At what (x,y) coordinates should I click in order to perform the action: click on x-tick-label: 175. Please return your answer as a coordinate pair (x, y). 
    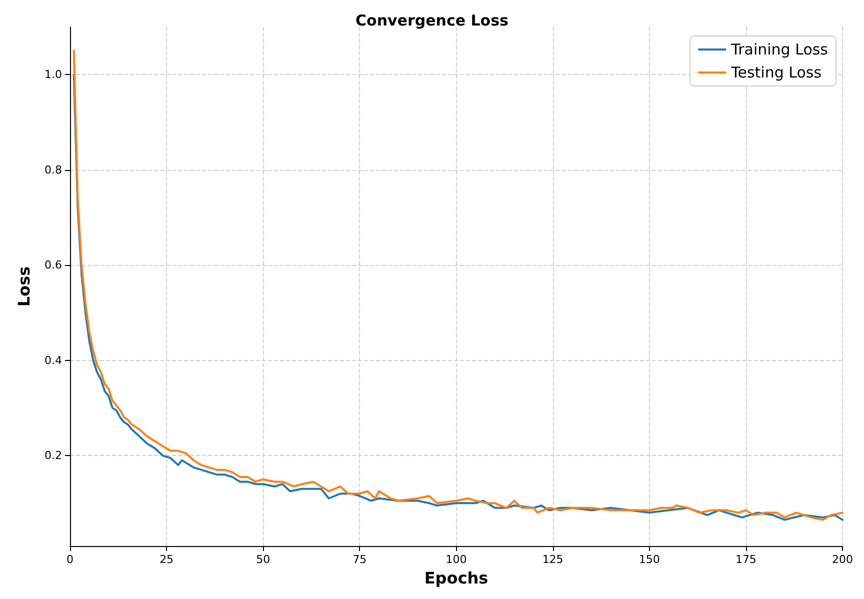
    Looking at the image, I should click on (745, 559).